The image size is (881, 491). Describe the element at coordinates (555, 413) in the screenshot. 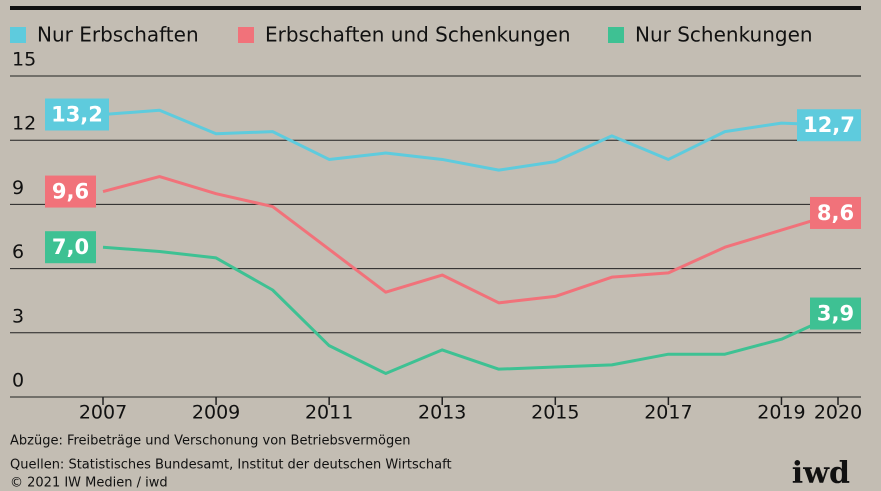

I see `x-tick-label: 2015` at that location.